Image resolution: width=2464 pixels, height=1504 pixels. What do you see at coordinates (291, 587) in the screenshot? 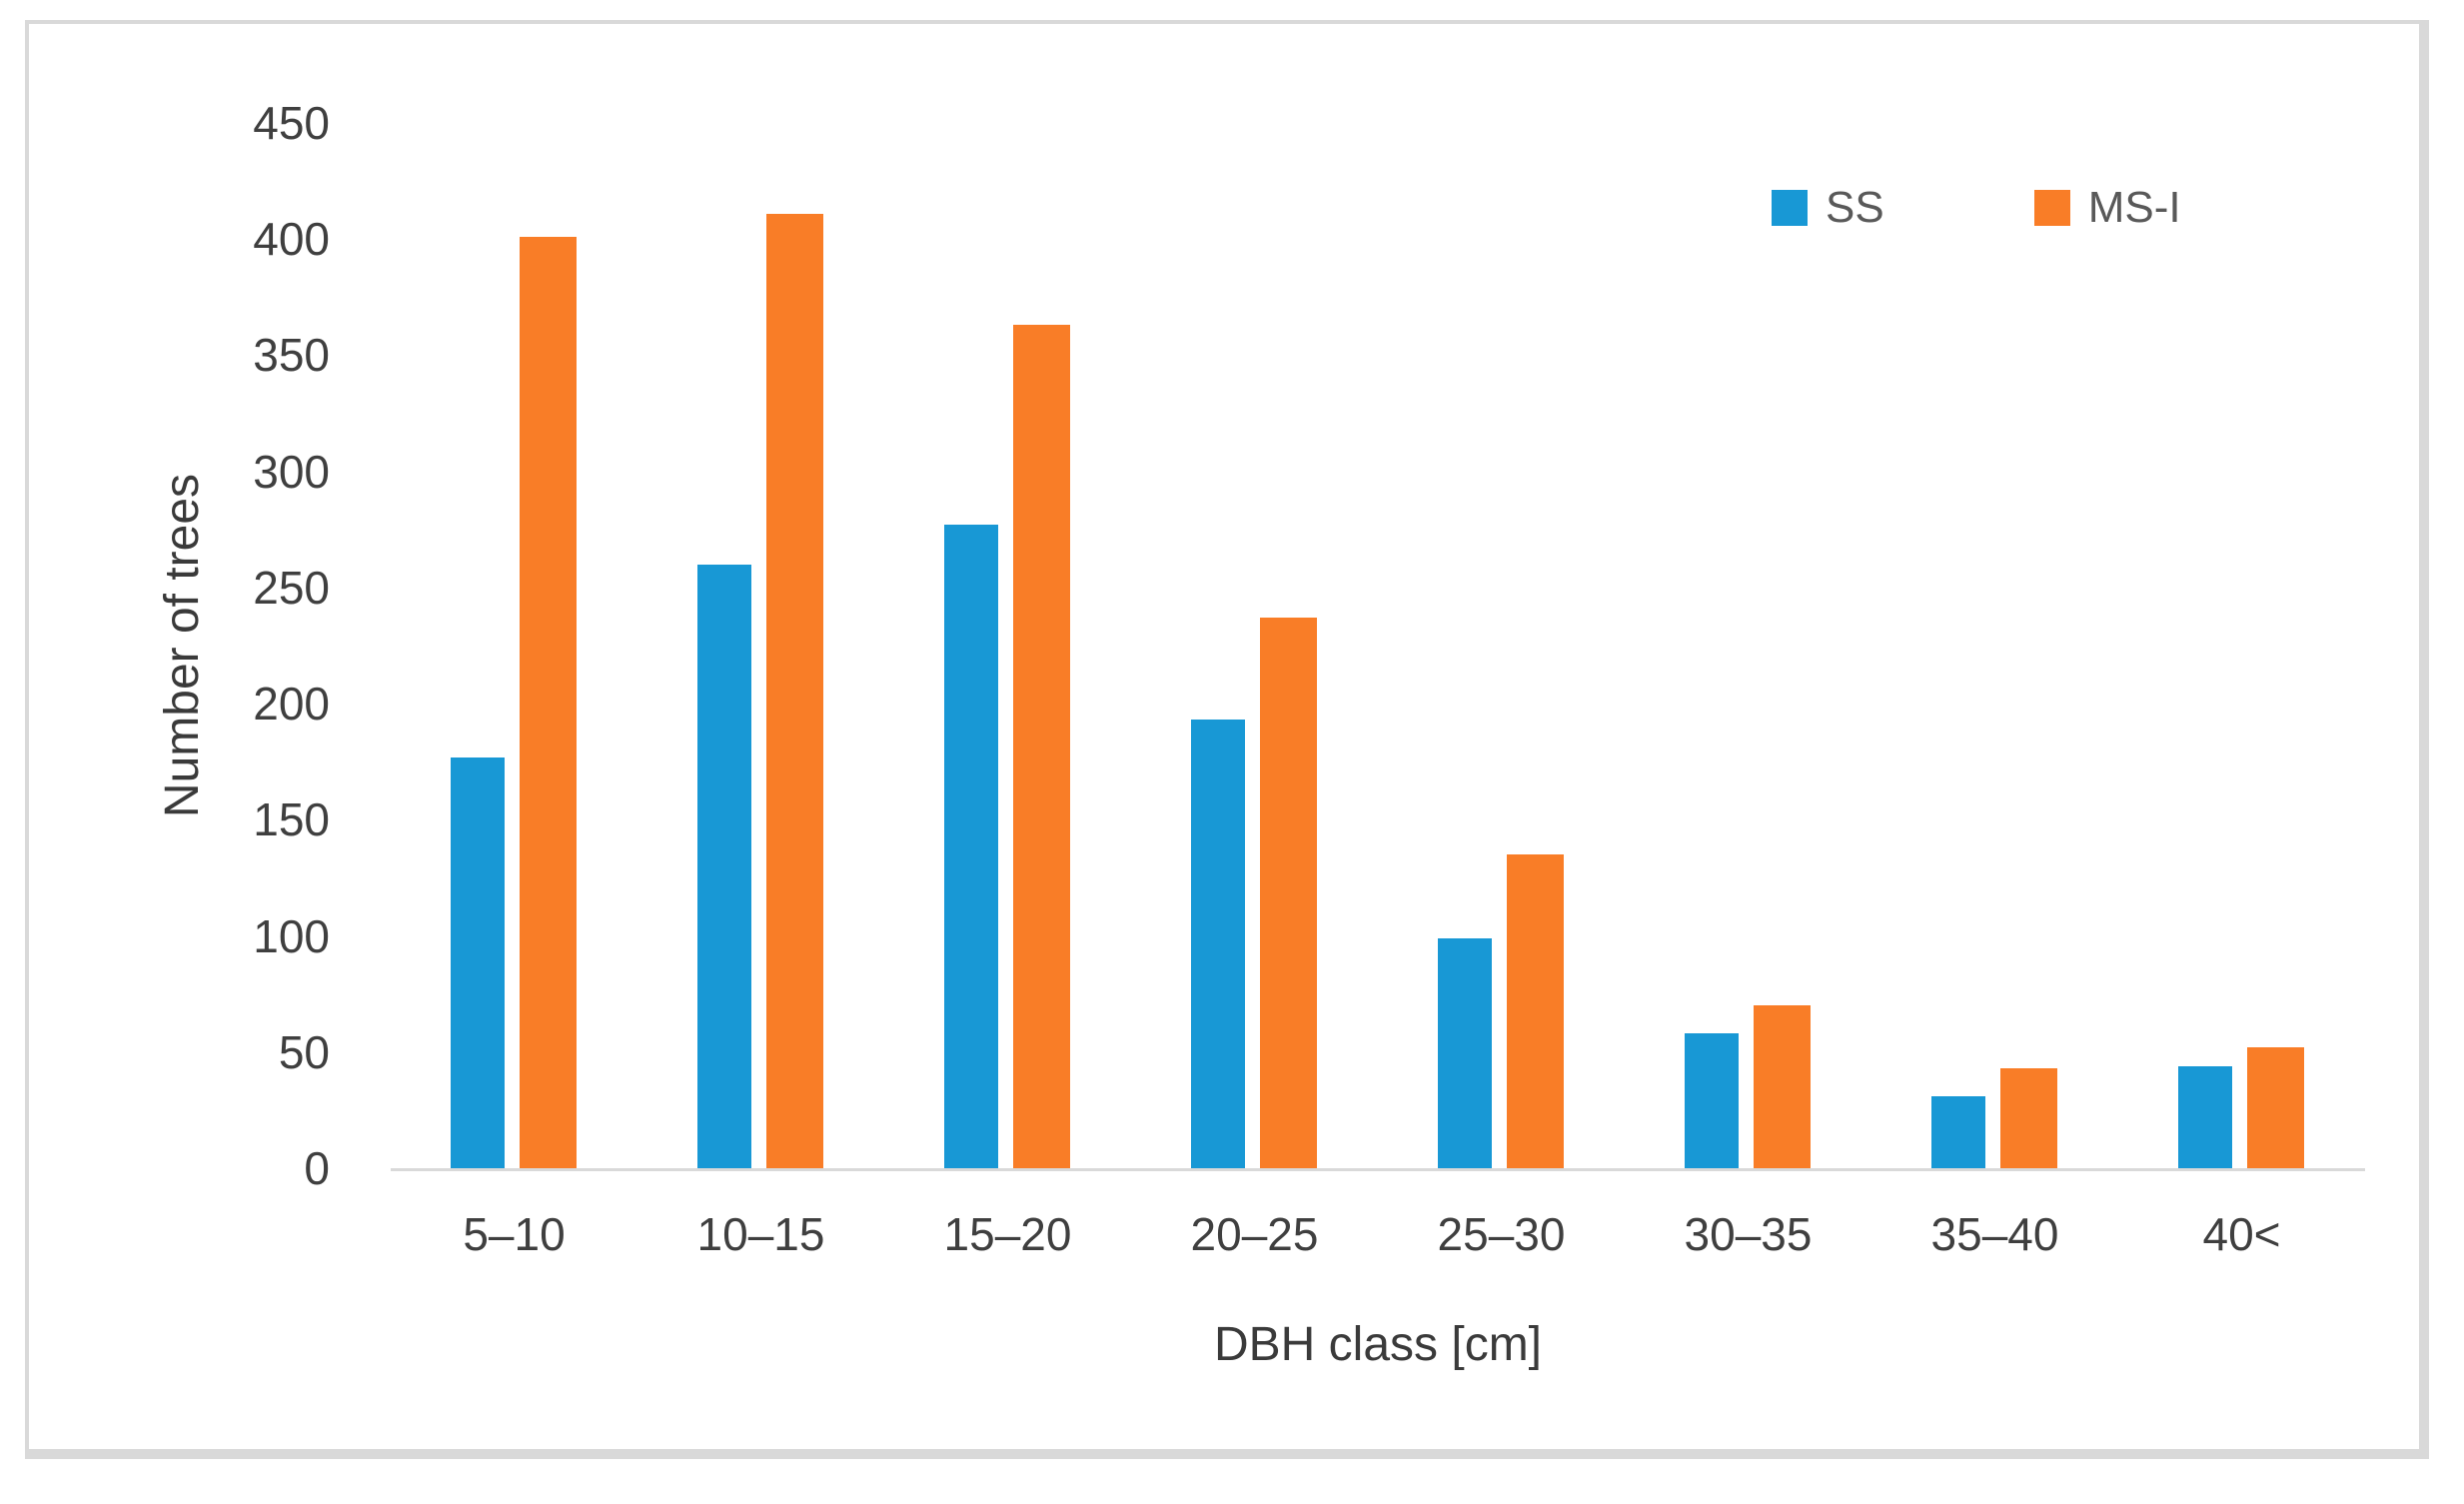
I see `y-tick-label: 250` at bounding box center [291, 587].